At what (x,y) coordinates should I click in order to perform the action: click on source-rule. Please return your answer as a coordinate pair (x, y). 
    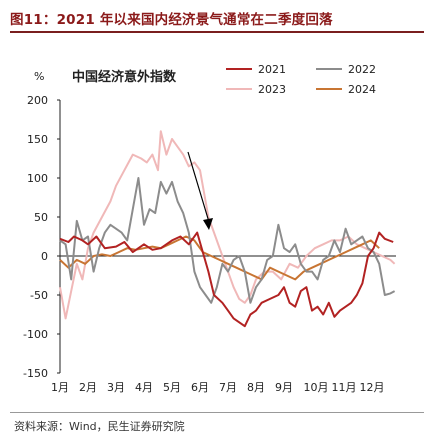
    Looking at the image, I should click on (217, 412).